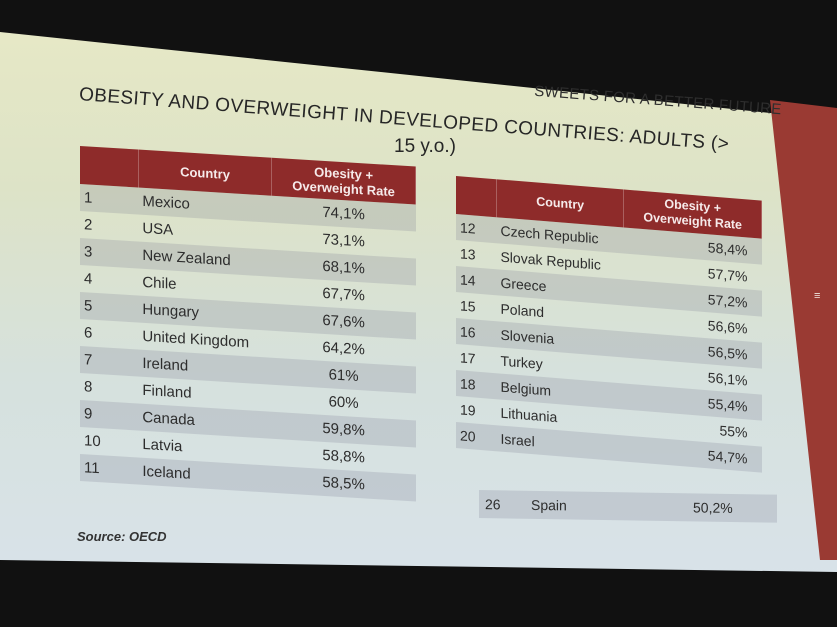 Image resolution: width=837 pixels, height=627 pixels. Describe the element at coordinates (109, 469) in the screenshot. I see `rank-cell: 11` at that location.